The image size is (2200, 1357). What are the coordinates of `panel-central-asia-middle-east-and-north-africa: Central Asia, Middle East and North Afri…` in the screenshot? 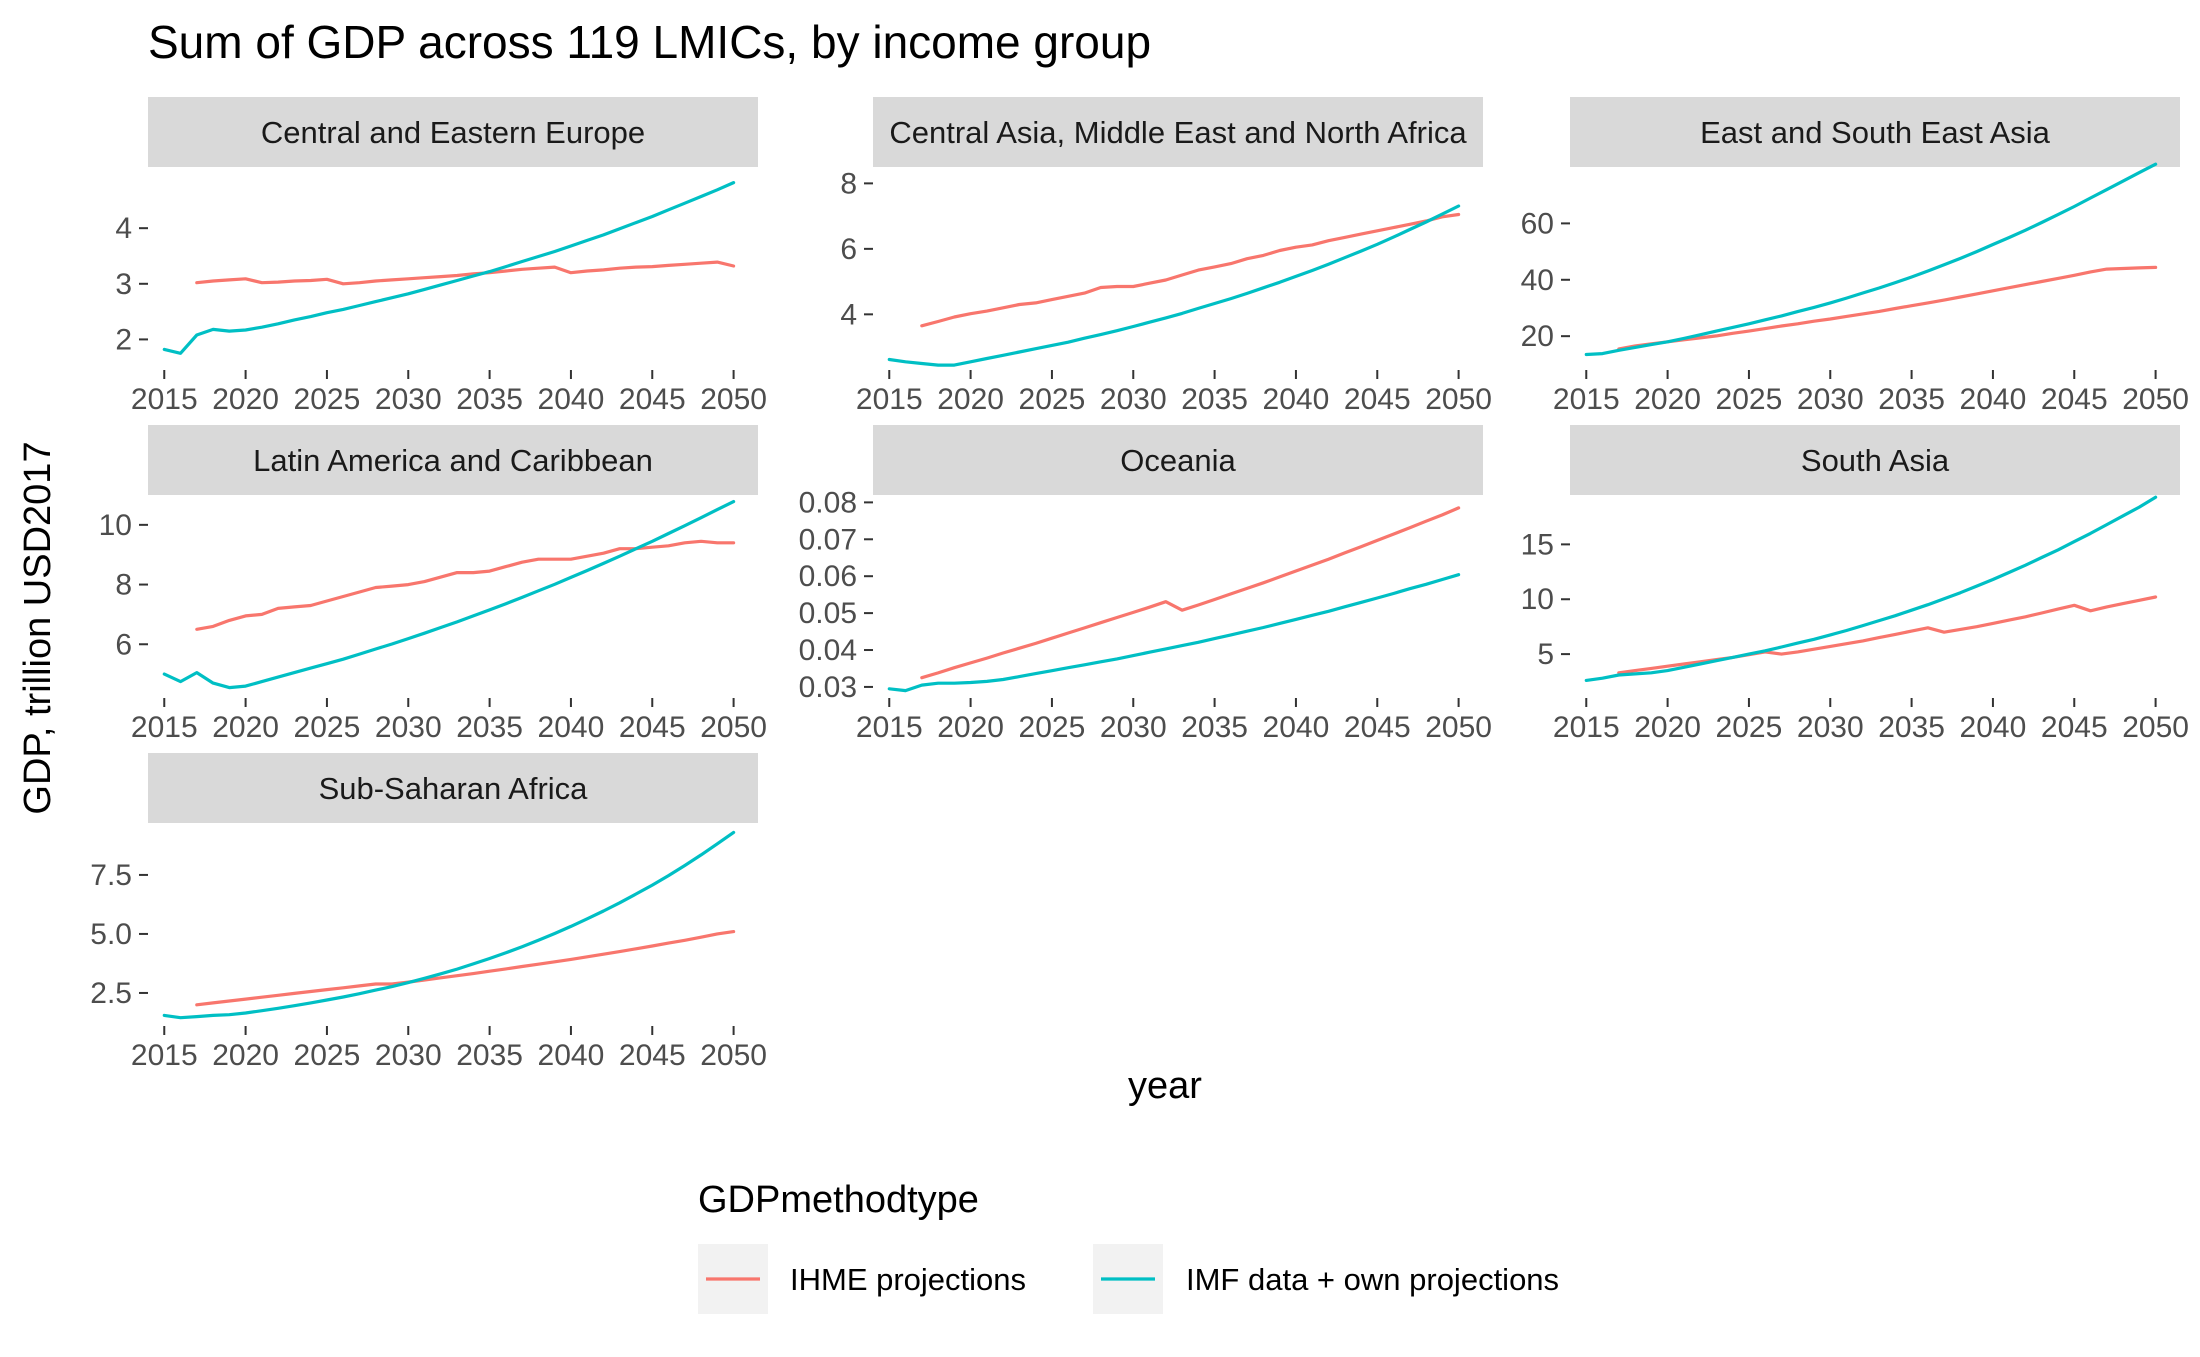 It's located at (1166, 256).